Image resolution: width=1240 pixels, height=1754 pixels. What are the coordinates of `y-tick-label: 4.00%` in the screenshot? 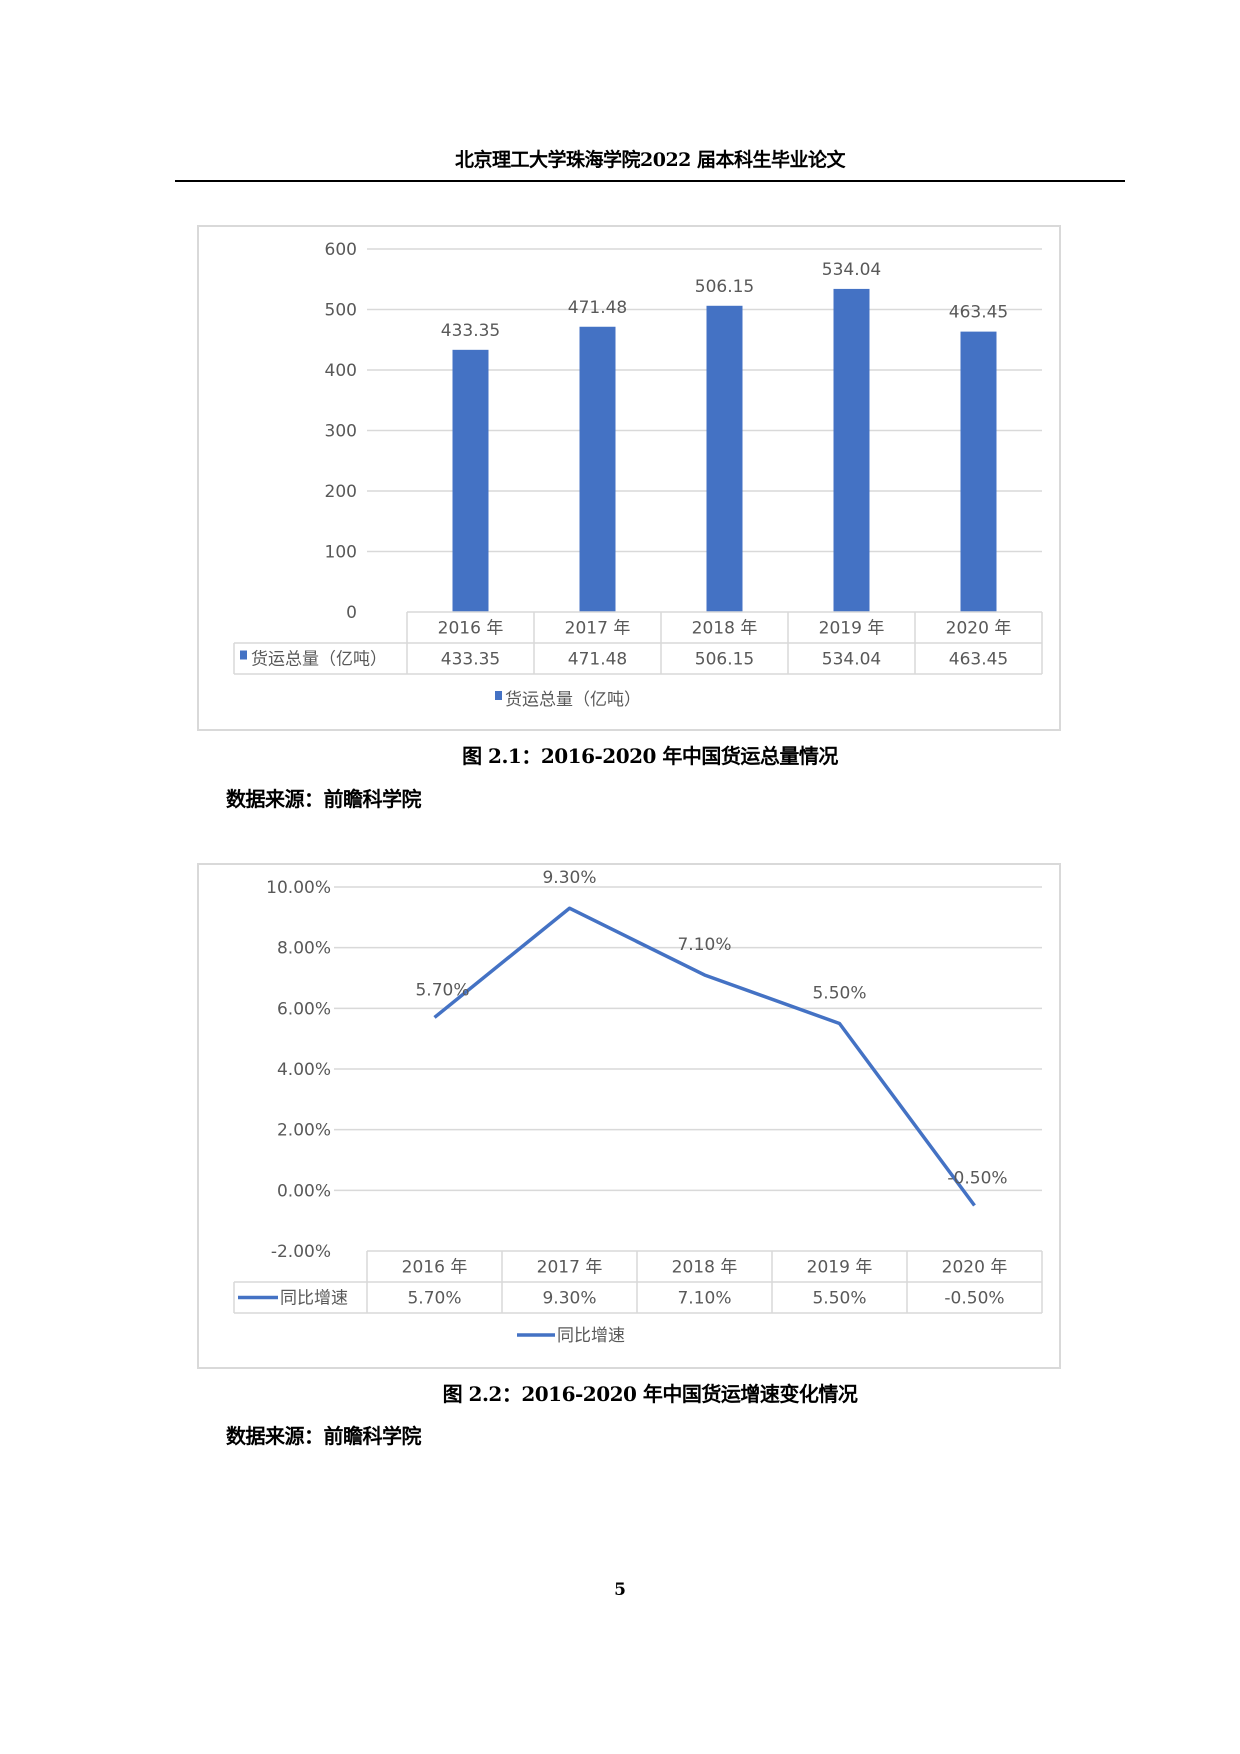 It's located at (304, 1070).